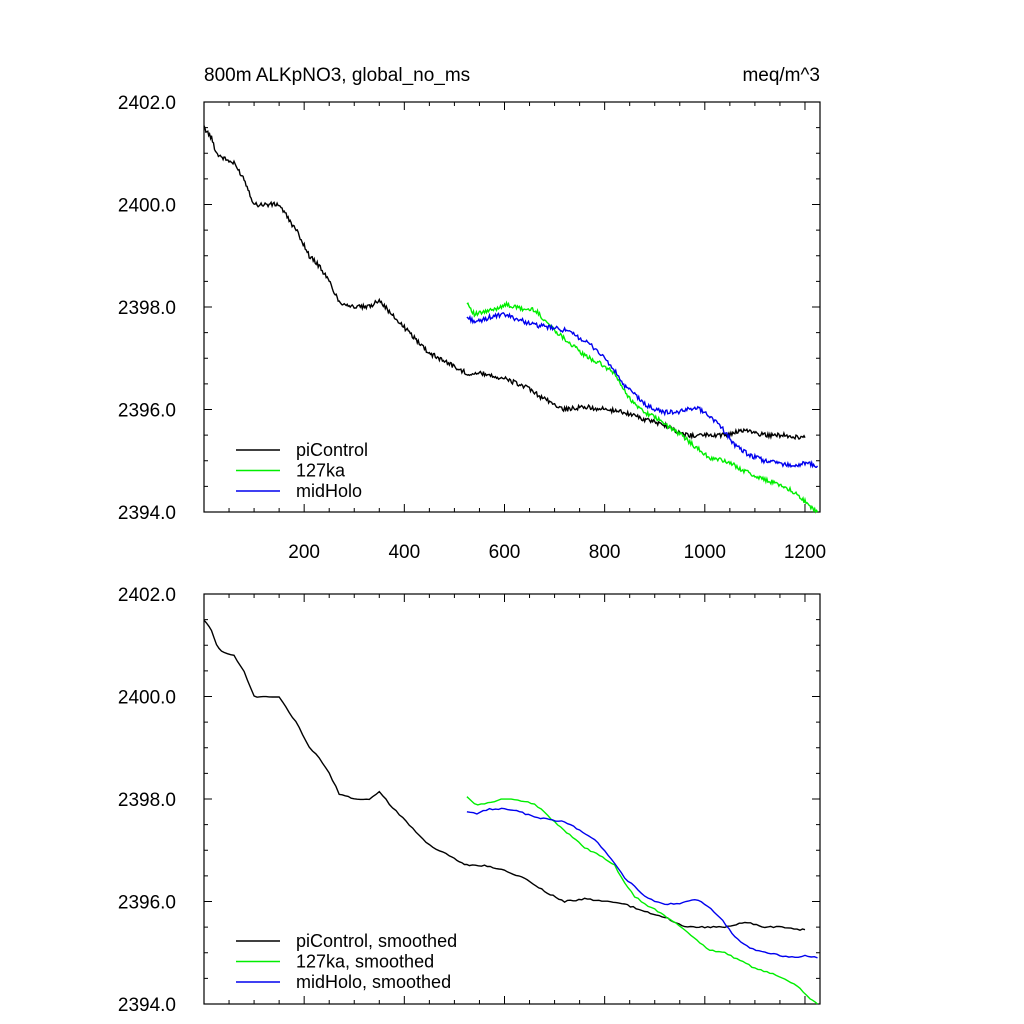 This screenshot has width=1024, height=1024. Describe the element at coordinates (365, 962) in the screenshot. I see `legend-label: 127ka, smoothed` at that location.